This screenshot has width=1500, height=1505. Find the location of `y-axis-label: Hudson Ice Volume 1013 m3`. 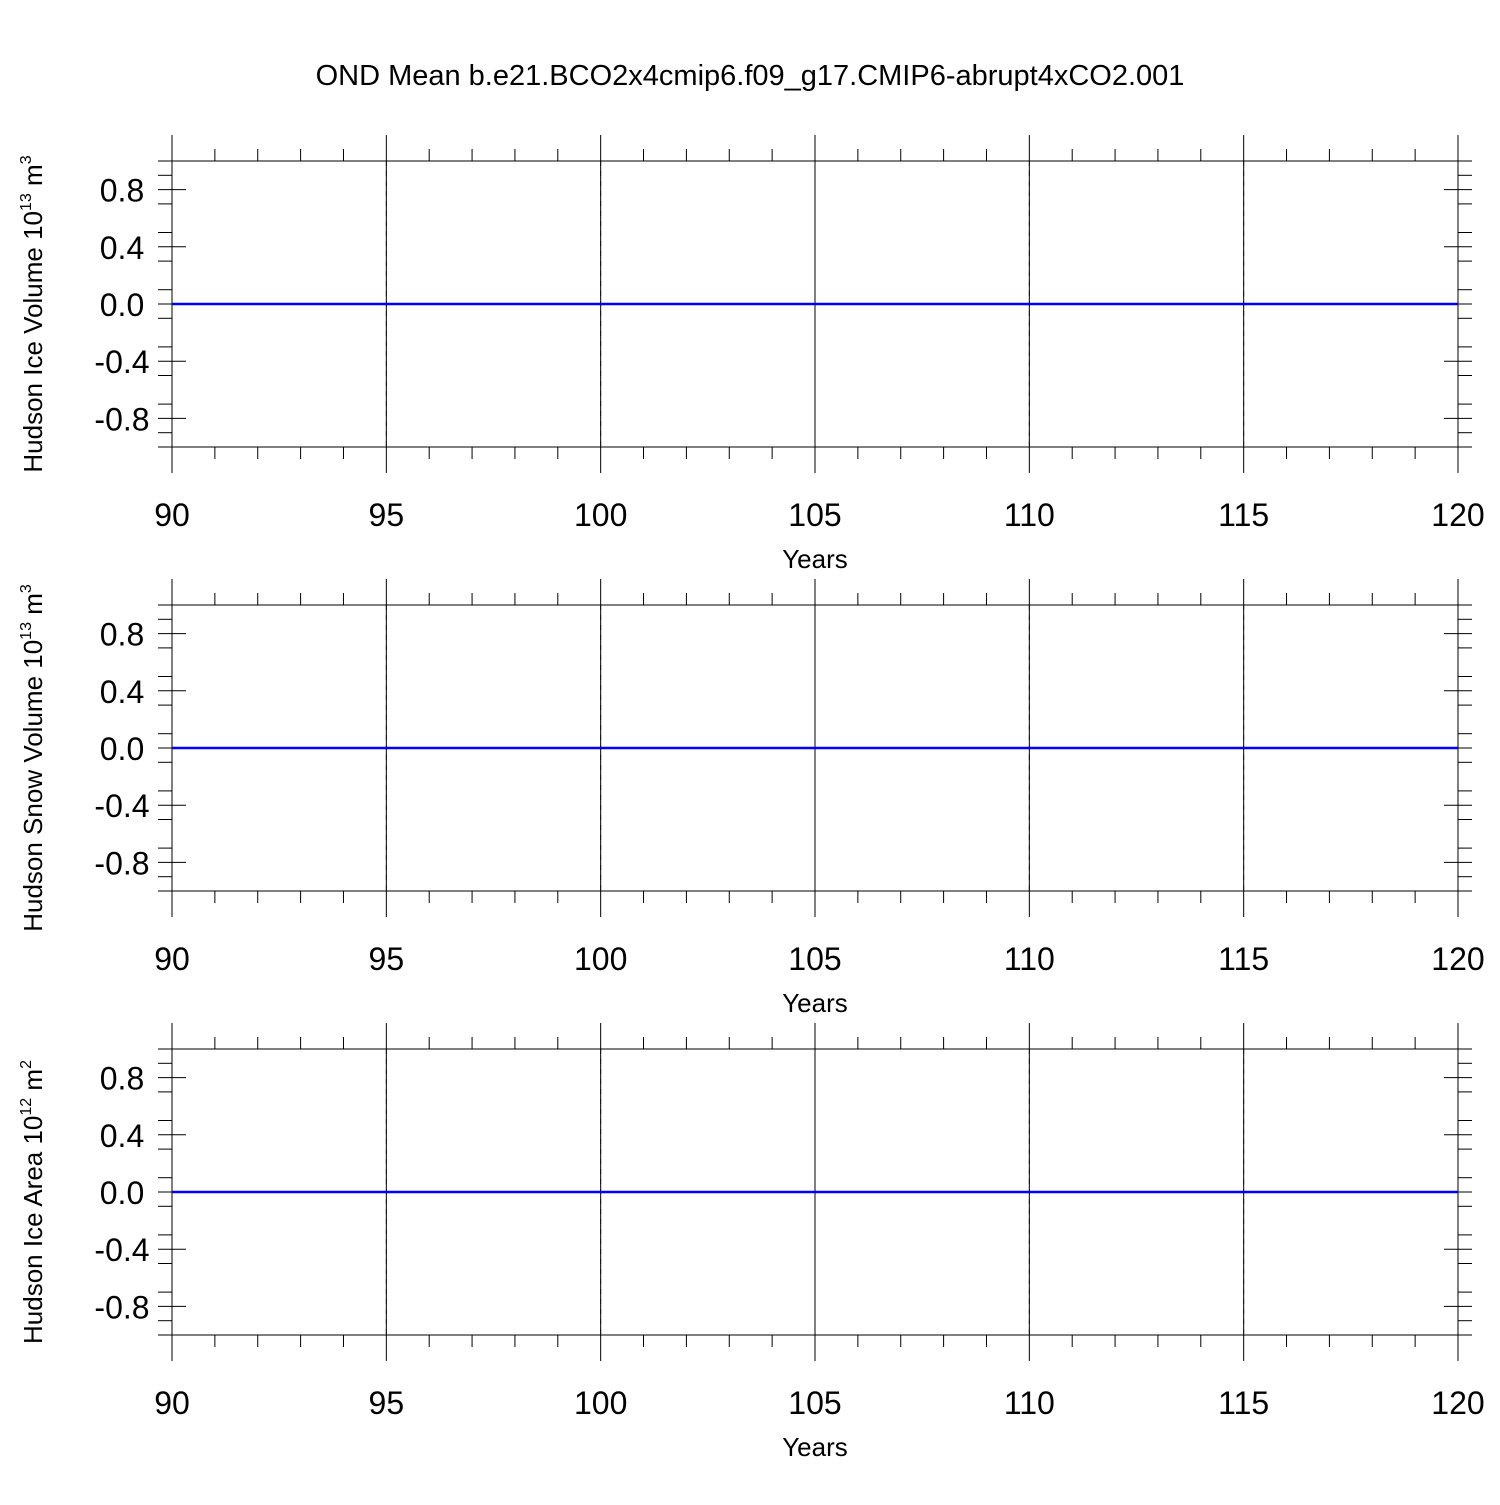

y-axis-label: Hudson Ice Volume 1013 m3 is located at coordinates (33, 313).